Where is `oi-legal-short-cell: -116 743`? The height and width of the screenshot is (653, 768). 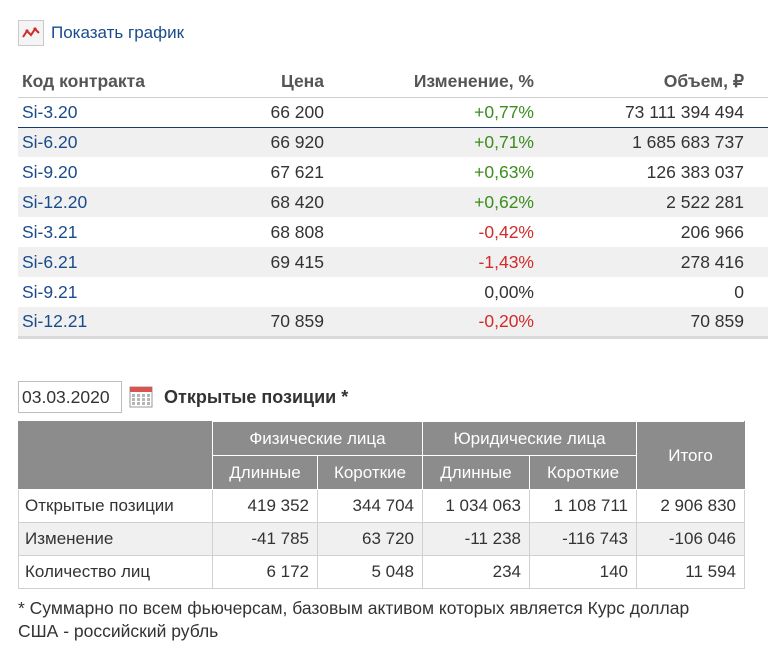 oi-legal-short-cell: -116 743 is located at coordinates (583, 539).